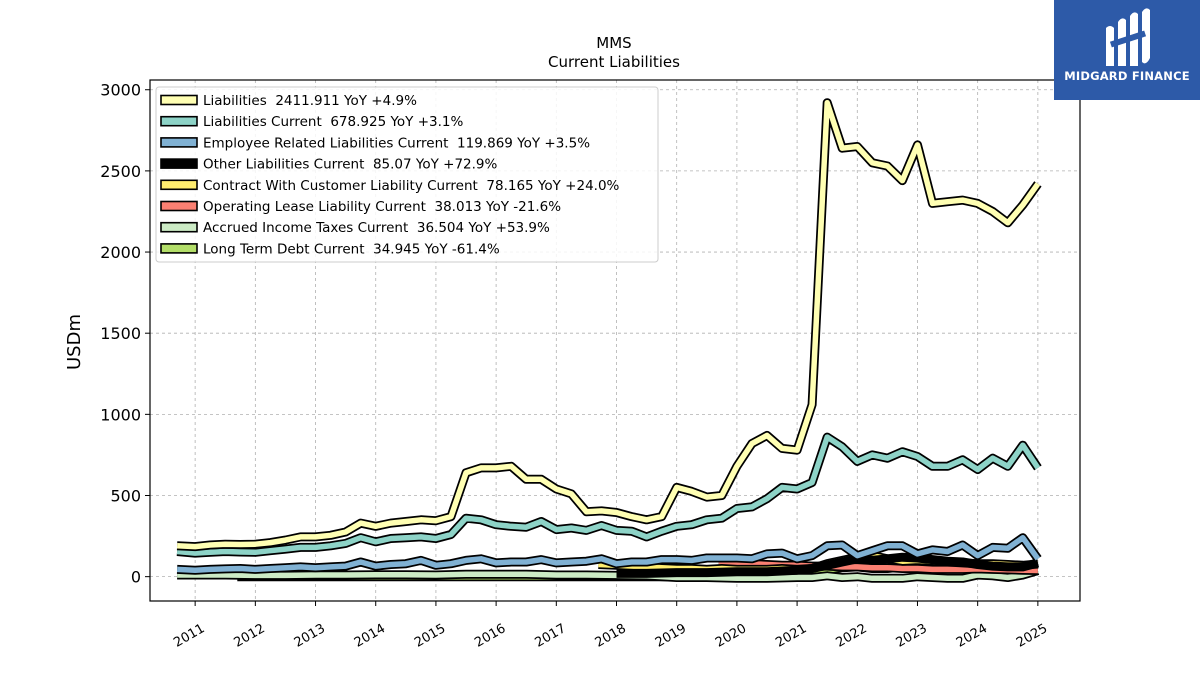 This screenshot has height=675, width=1200. Describe the element at coordinates (1032, 636) in the screenshot. I see `x-tick-label: 2025` at that location.